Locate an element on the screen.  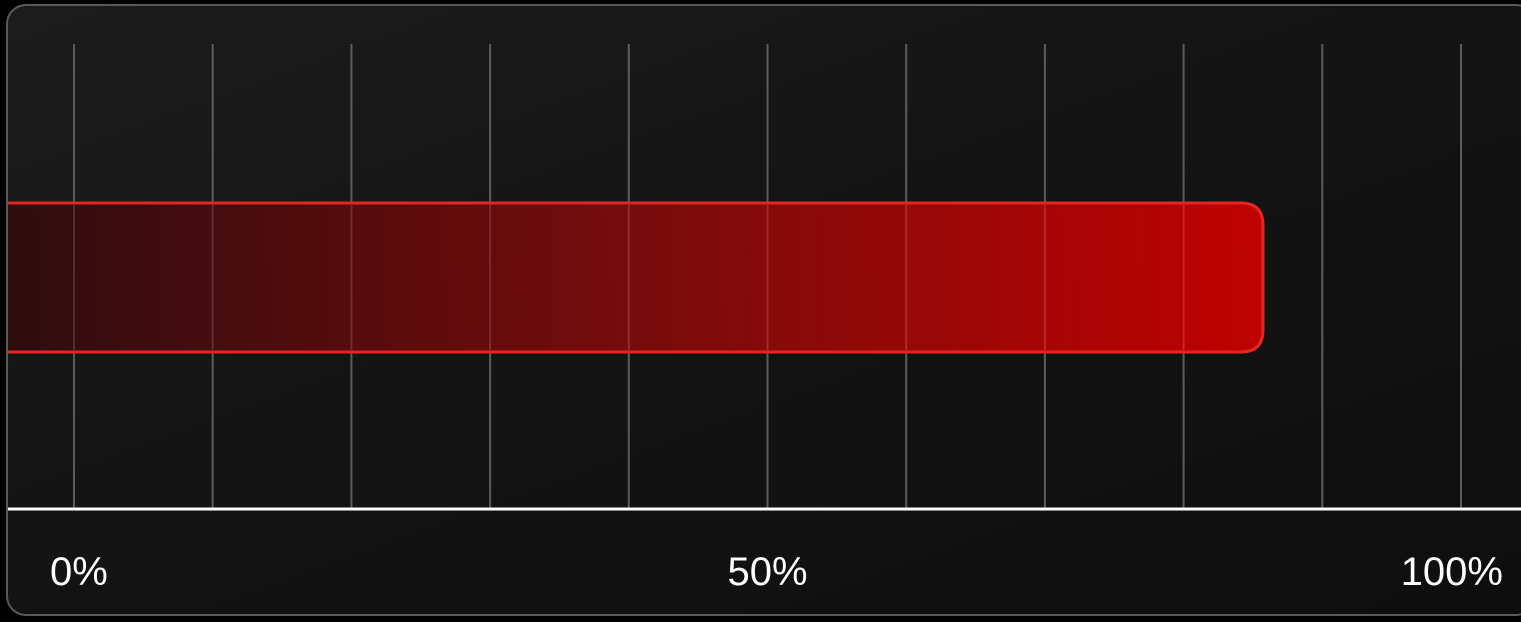
x-tick-label-50: 50% is located at coordinates (767, 572).